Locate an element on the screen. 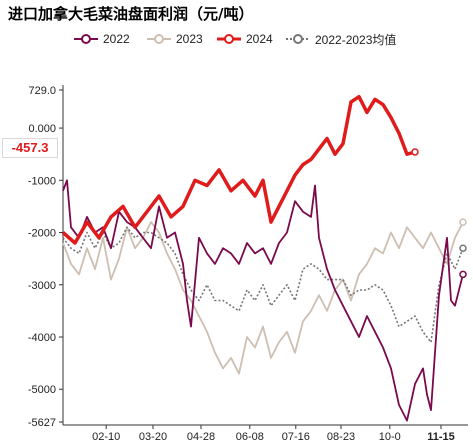 The height and width of the screenshot is (444, 473). series-end-point-2022 is located at coordinates (463, 274).